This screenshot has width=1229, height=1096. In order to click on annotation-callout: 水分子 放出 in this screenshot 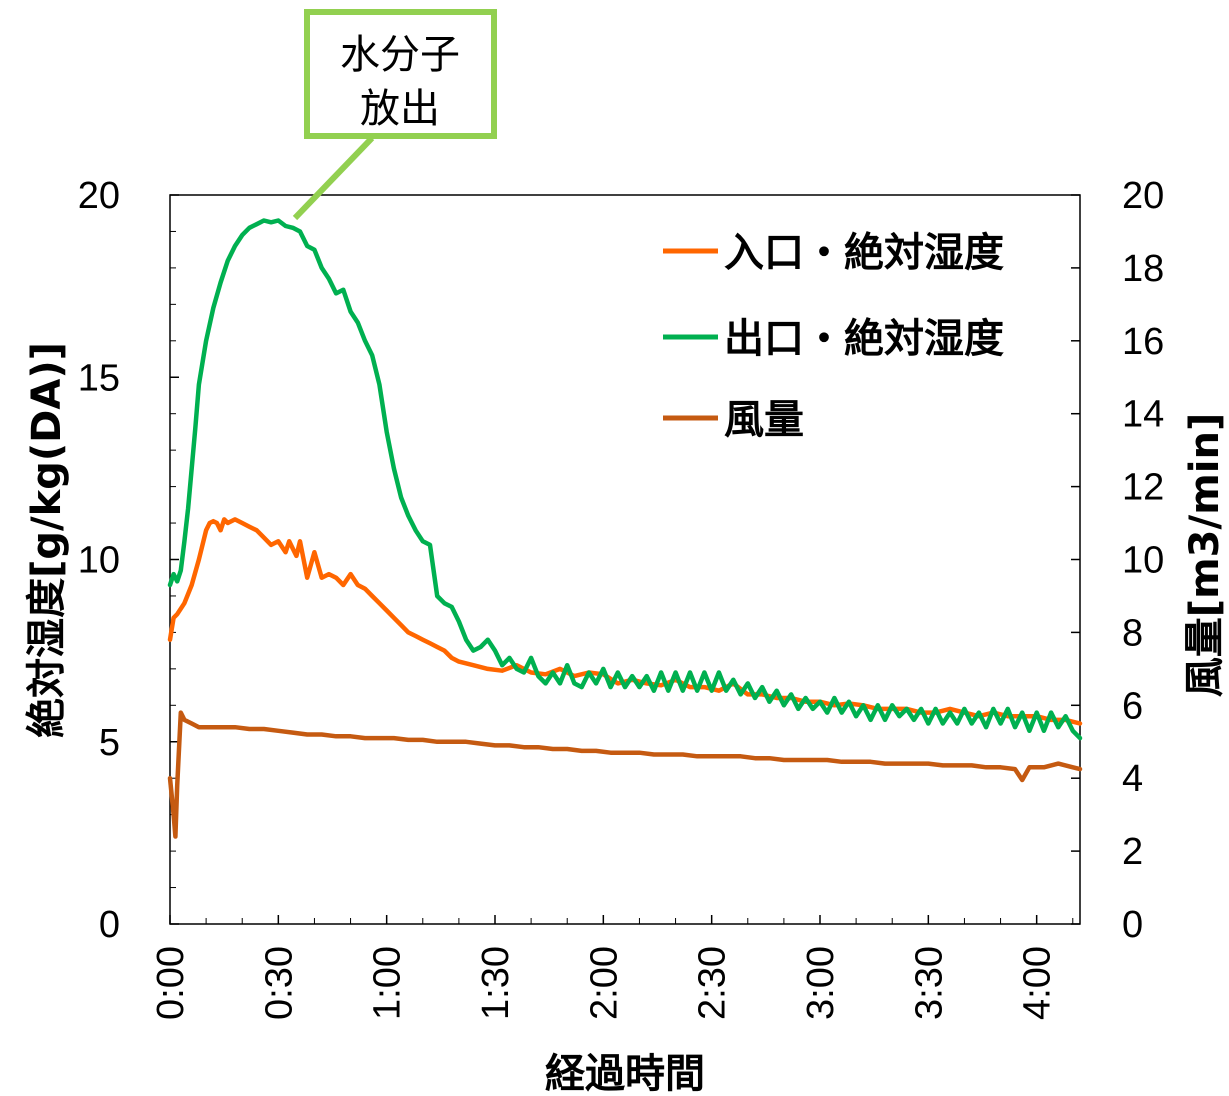, I will do `click(394, 115)`.